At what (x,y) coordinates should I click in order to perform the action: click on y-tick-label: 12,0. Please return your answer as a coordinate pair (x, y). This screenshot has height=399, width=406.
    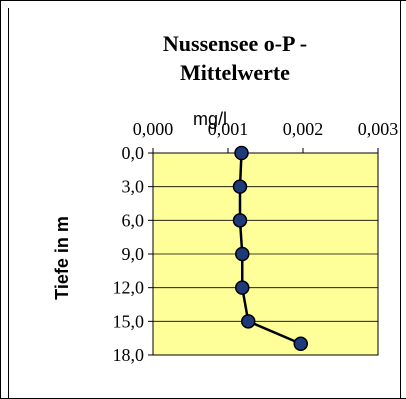
    Looking at the image, I should click on (129, 288).